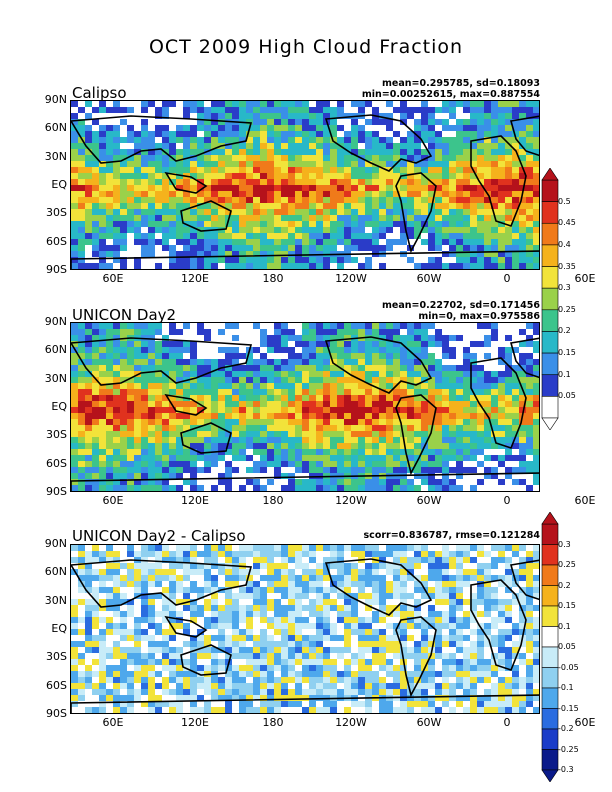 Image resolution: width=612 pixels, height=792 pixels. I want to click on panel-2-title: UNICON Day2, so click(124, 315).